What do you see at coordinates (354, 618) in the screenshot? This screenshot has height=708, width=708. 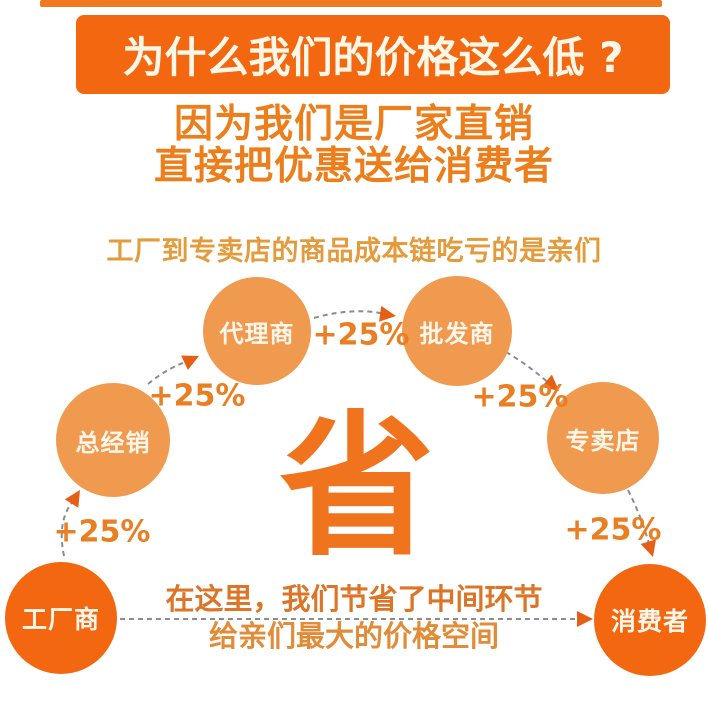 I see `footer-note: 在这里，我们节省了中间环节 给亲们最大的价格空间` at bounding box center [354, 618].